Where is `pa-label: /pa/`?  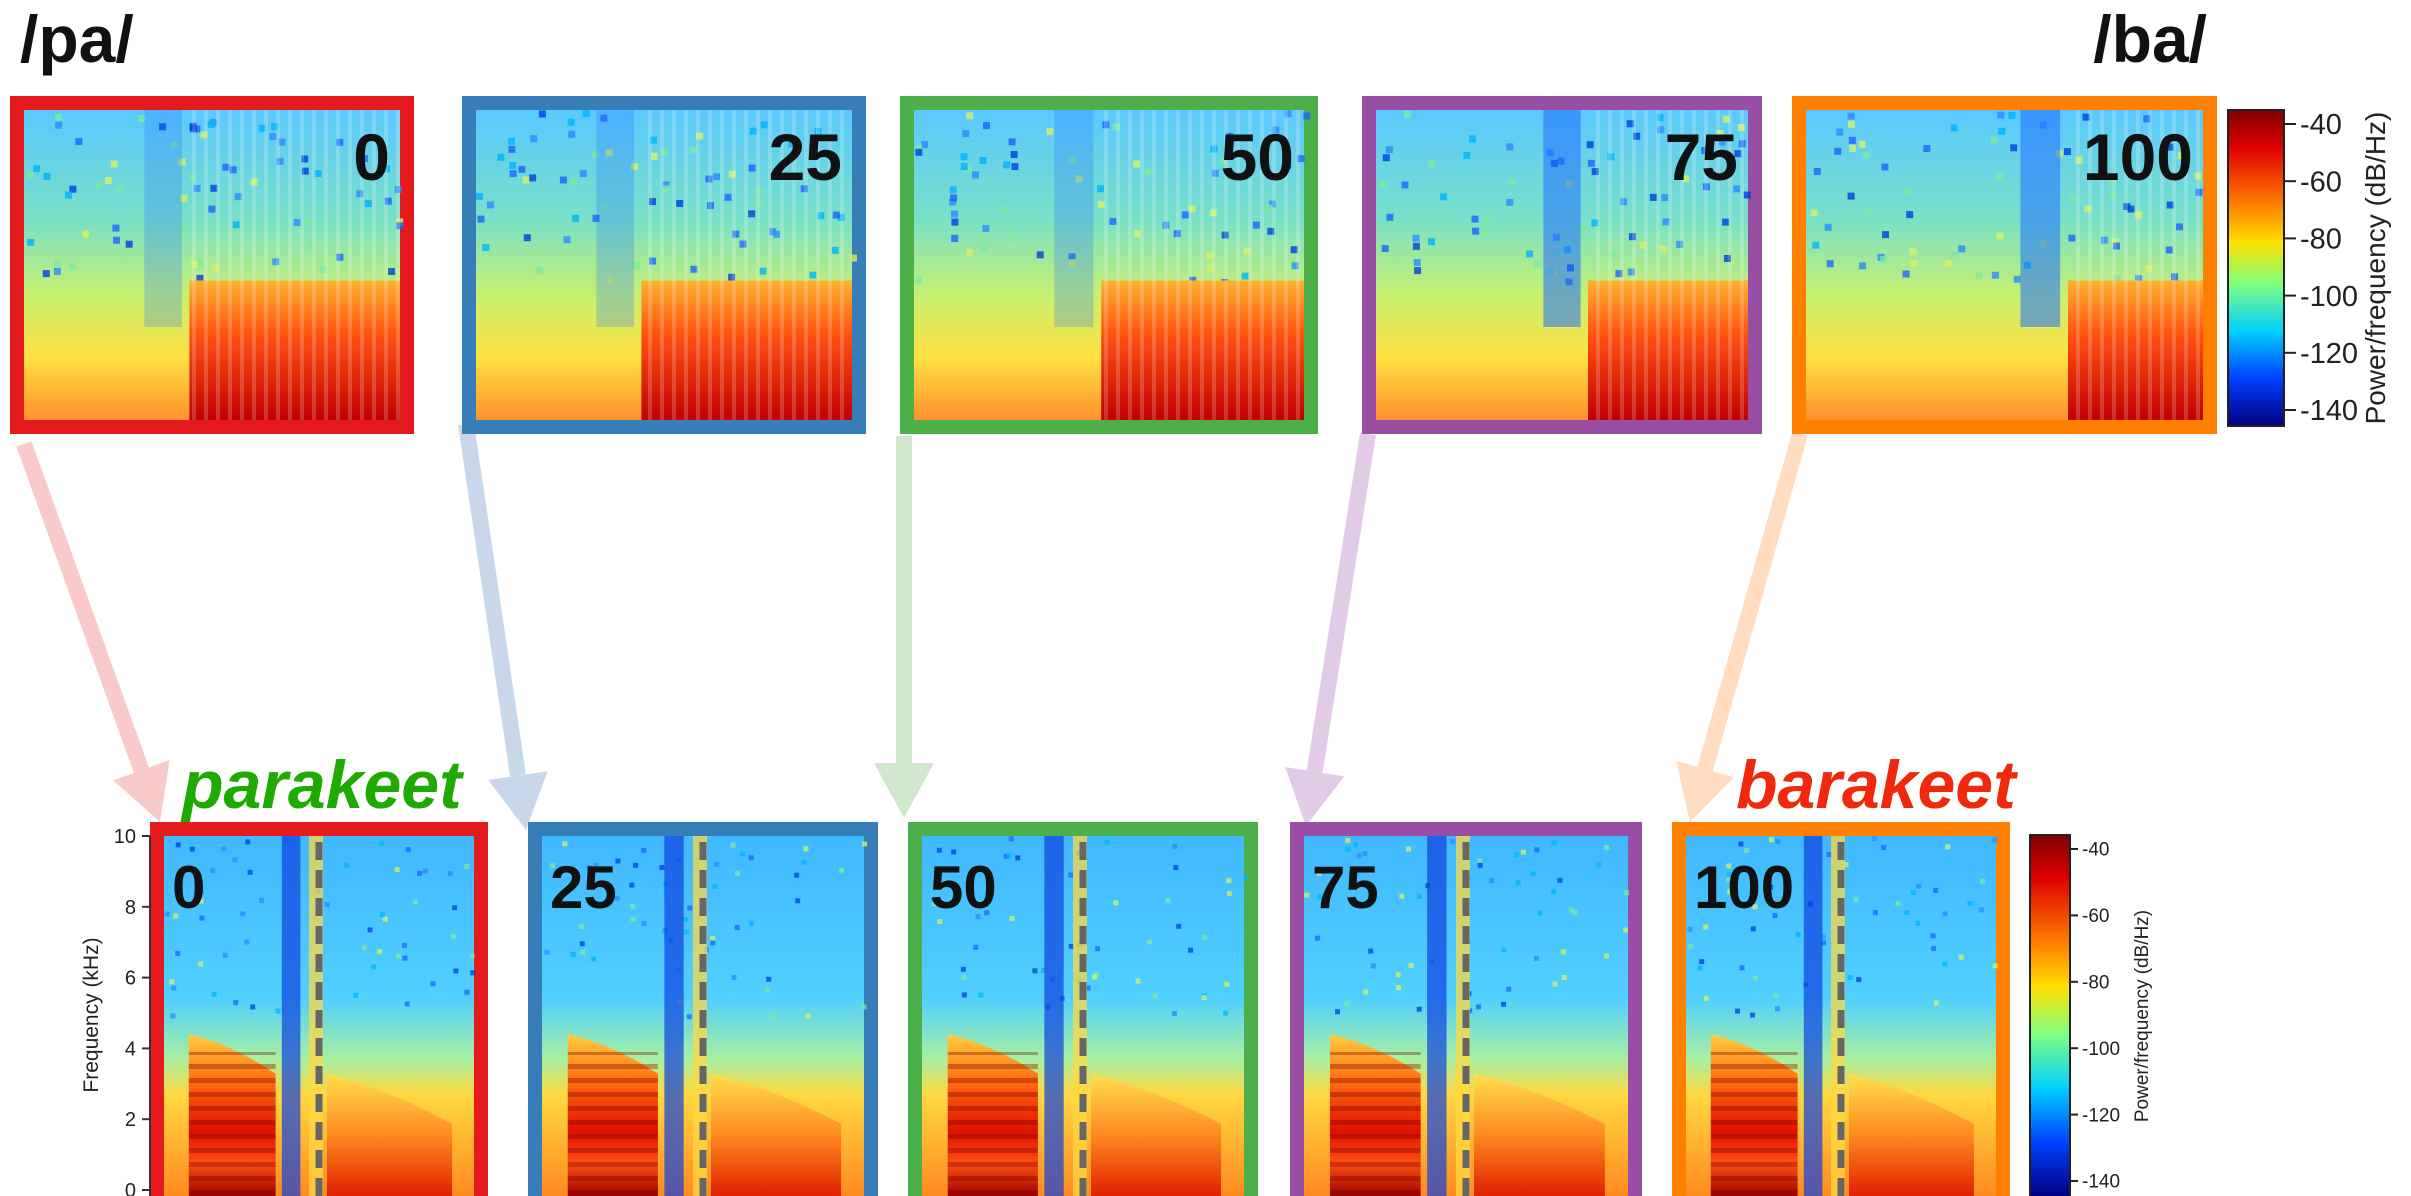
pa-label: /pa/ is located at coordinates (77, 39).